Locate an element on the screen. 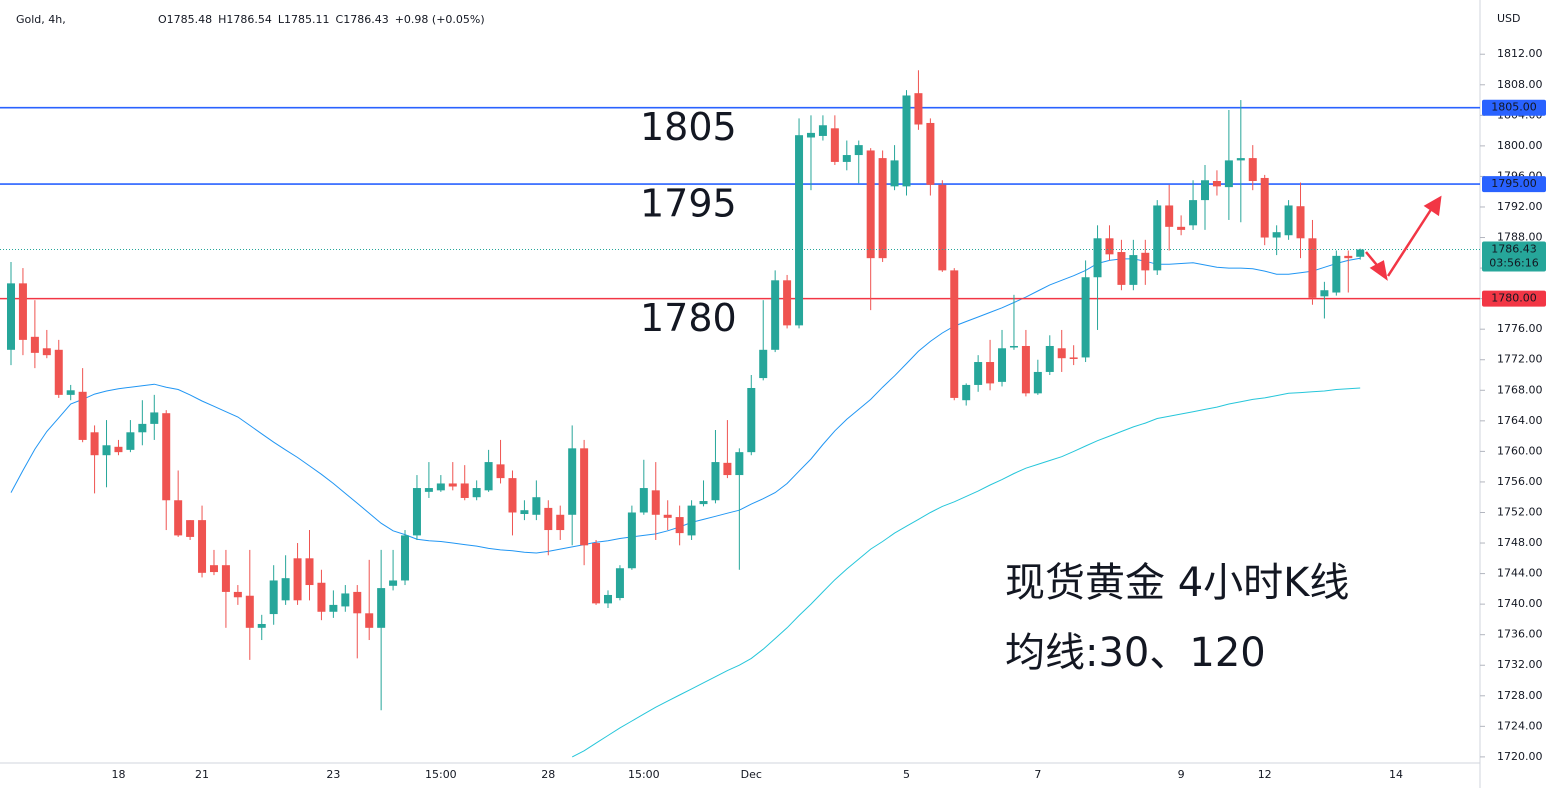  y-tick-label: 1752.00 is located at coordinates (1520, 511).